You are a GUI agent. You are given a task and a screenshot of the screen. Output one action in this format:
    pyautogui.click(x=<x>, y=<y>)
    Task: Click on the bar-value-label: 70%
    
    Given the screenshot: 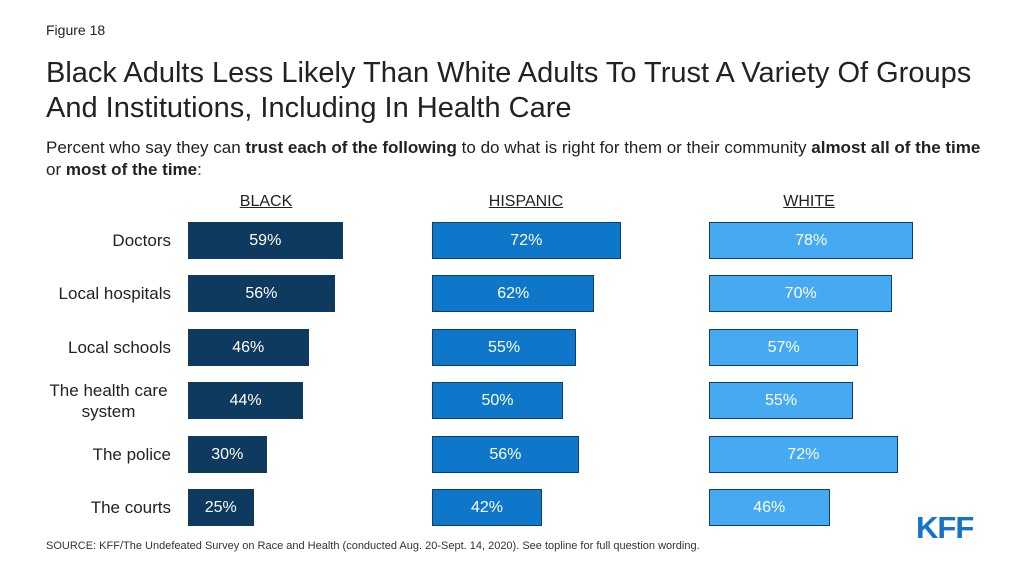 What is the action you would take?
    pyautogui.click(x=800, y=294)
    